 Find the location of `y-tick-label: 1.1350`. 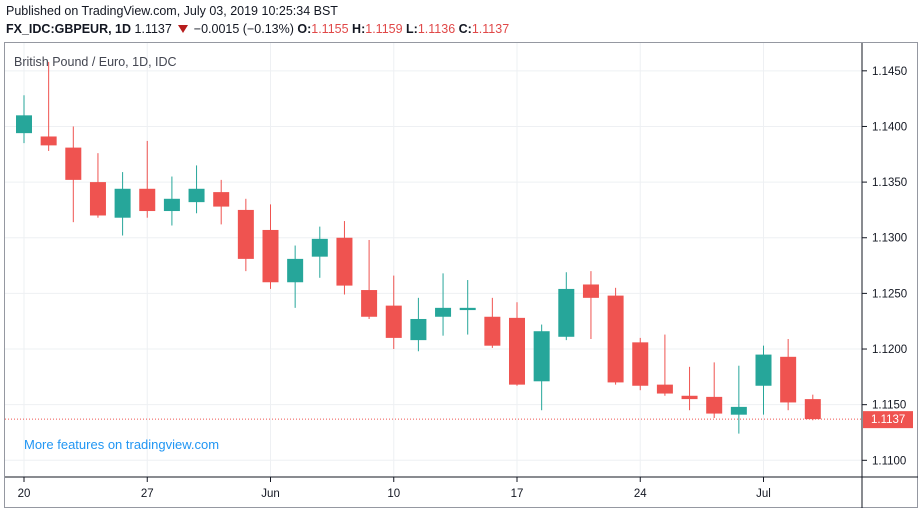

y-tick-label: 1.1350 is located at coordinates (889, 183).